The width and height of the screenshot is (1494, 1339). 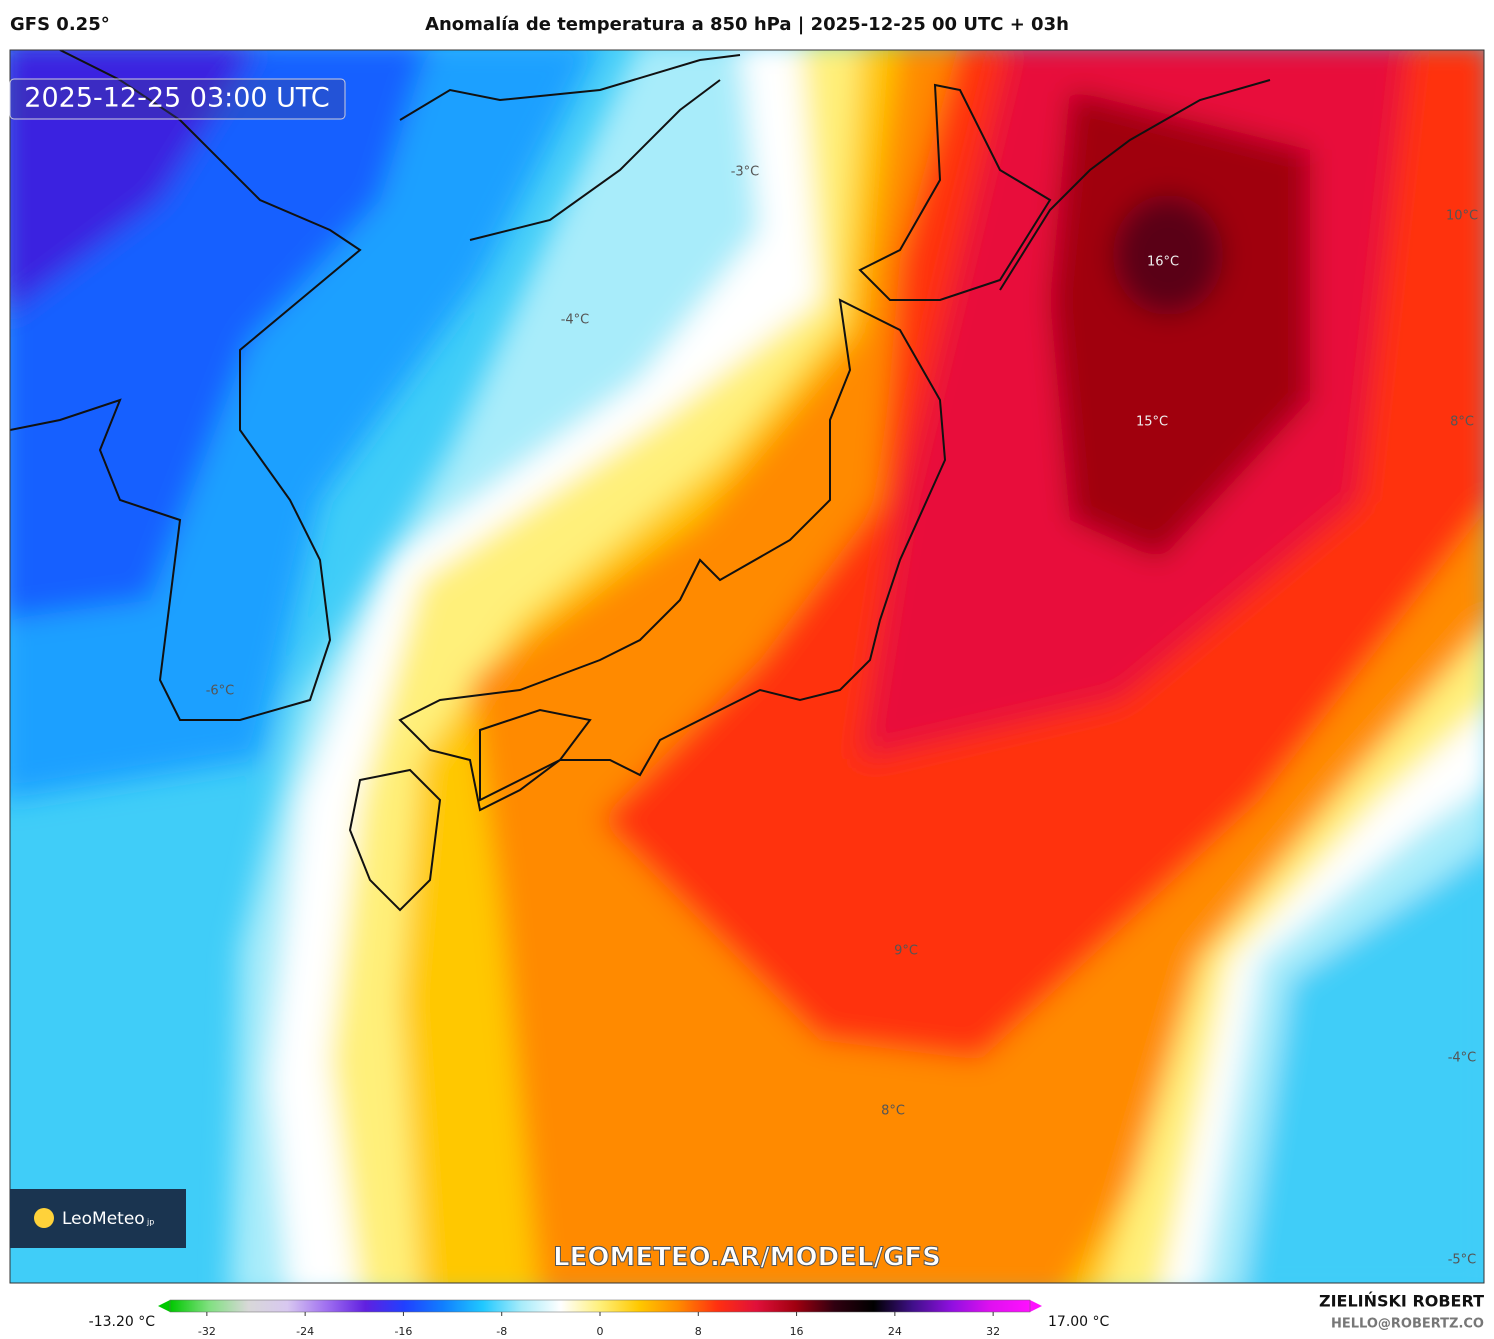 I want to click on model-name: GFS 0.25°, so click(x=60, y=24).